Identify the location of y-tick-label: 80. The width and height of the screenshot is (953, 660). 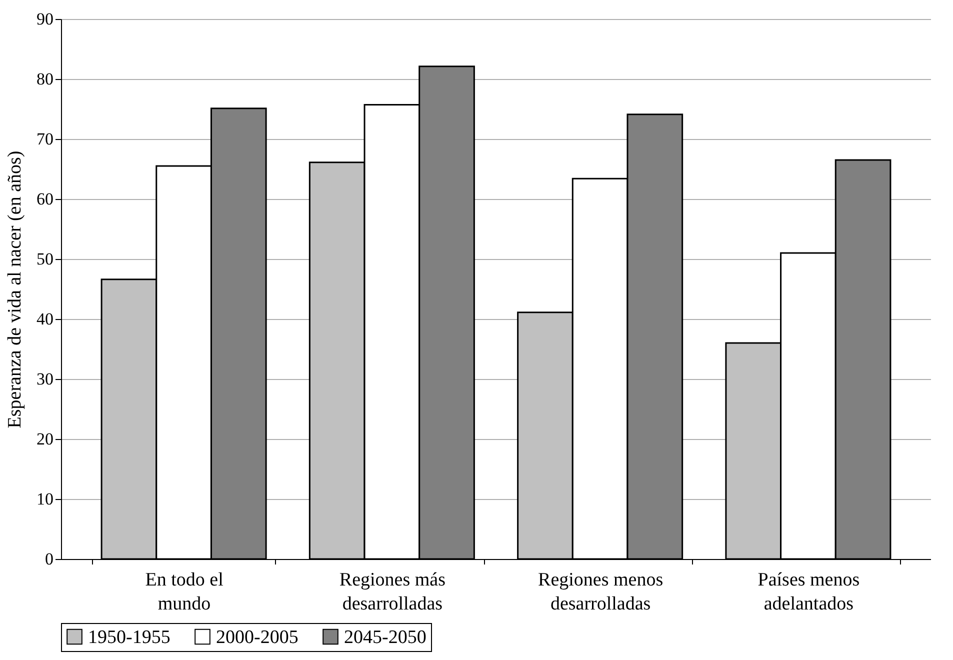
(45, 79).